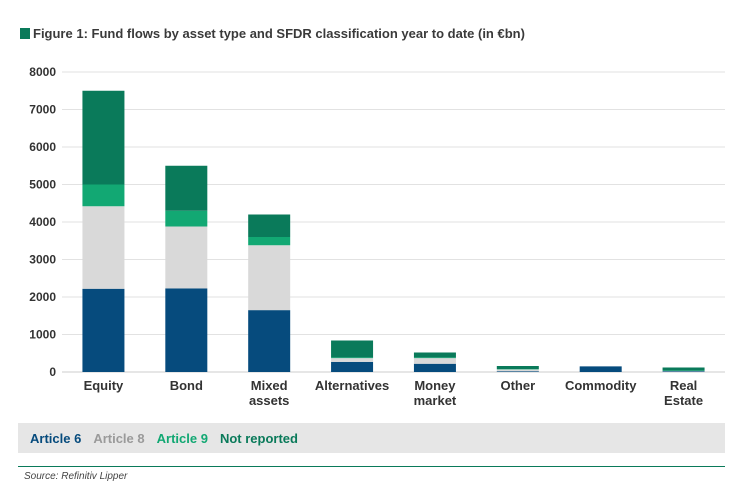 The image size is (750, 500). What do you see at coordinates (42, 297) in the screenshot?
I see `y-tick-label: 2000` at bounding box center [42, 297].